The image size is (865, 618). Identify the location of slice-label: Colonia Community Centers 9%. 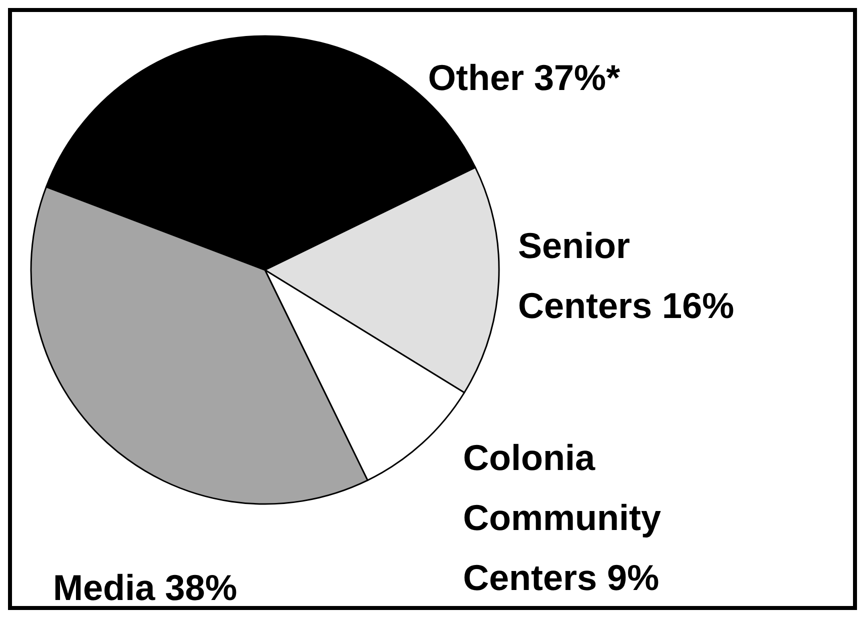
(562, 517).